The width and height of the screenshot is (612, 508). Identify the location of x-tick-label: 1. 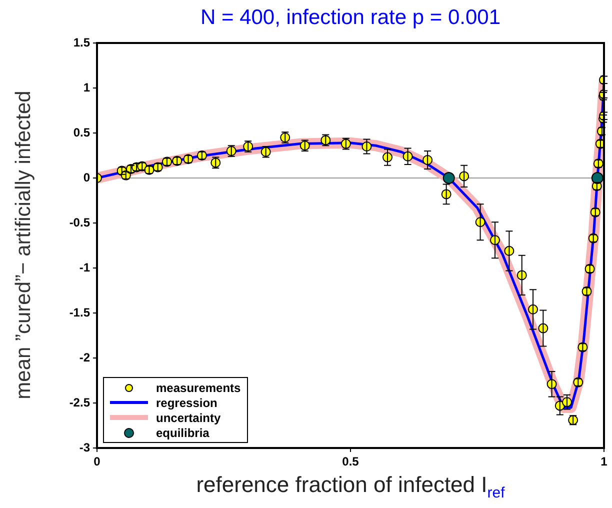
(604, 461).